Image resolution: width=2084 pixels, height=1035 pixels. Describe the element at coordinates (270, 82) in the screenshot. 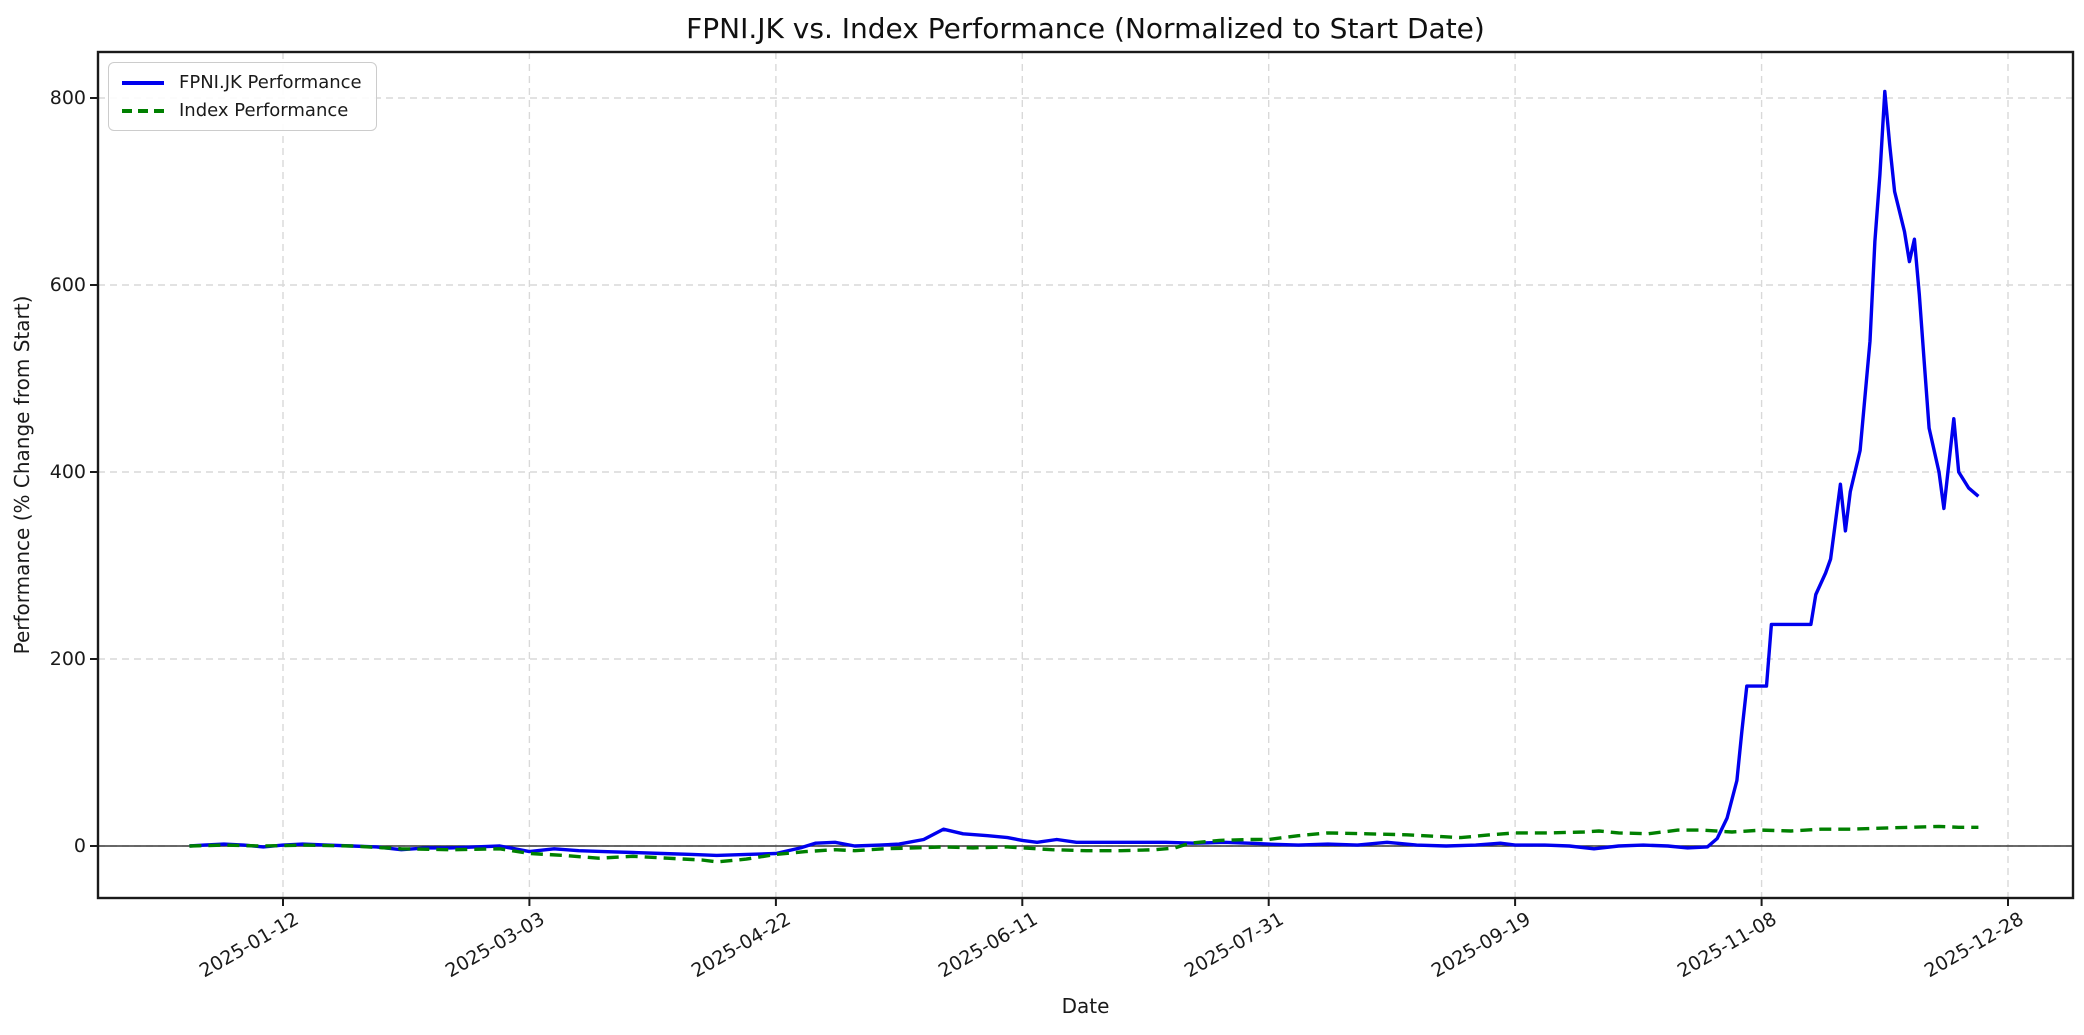

I see `legend-label-fpni: FPNI.JK Performance` at that location.